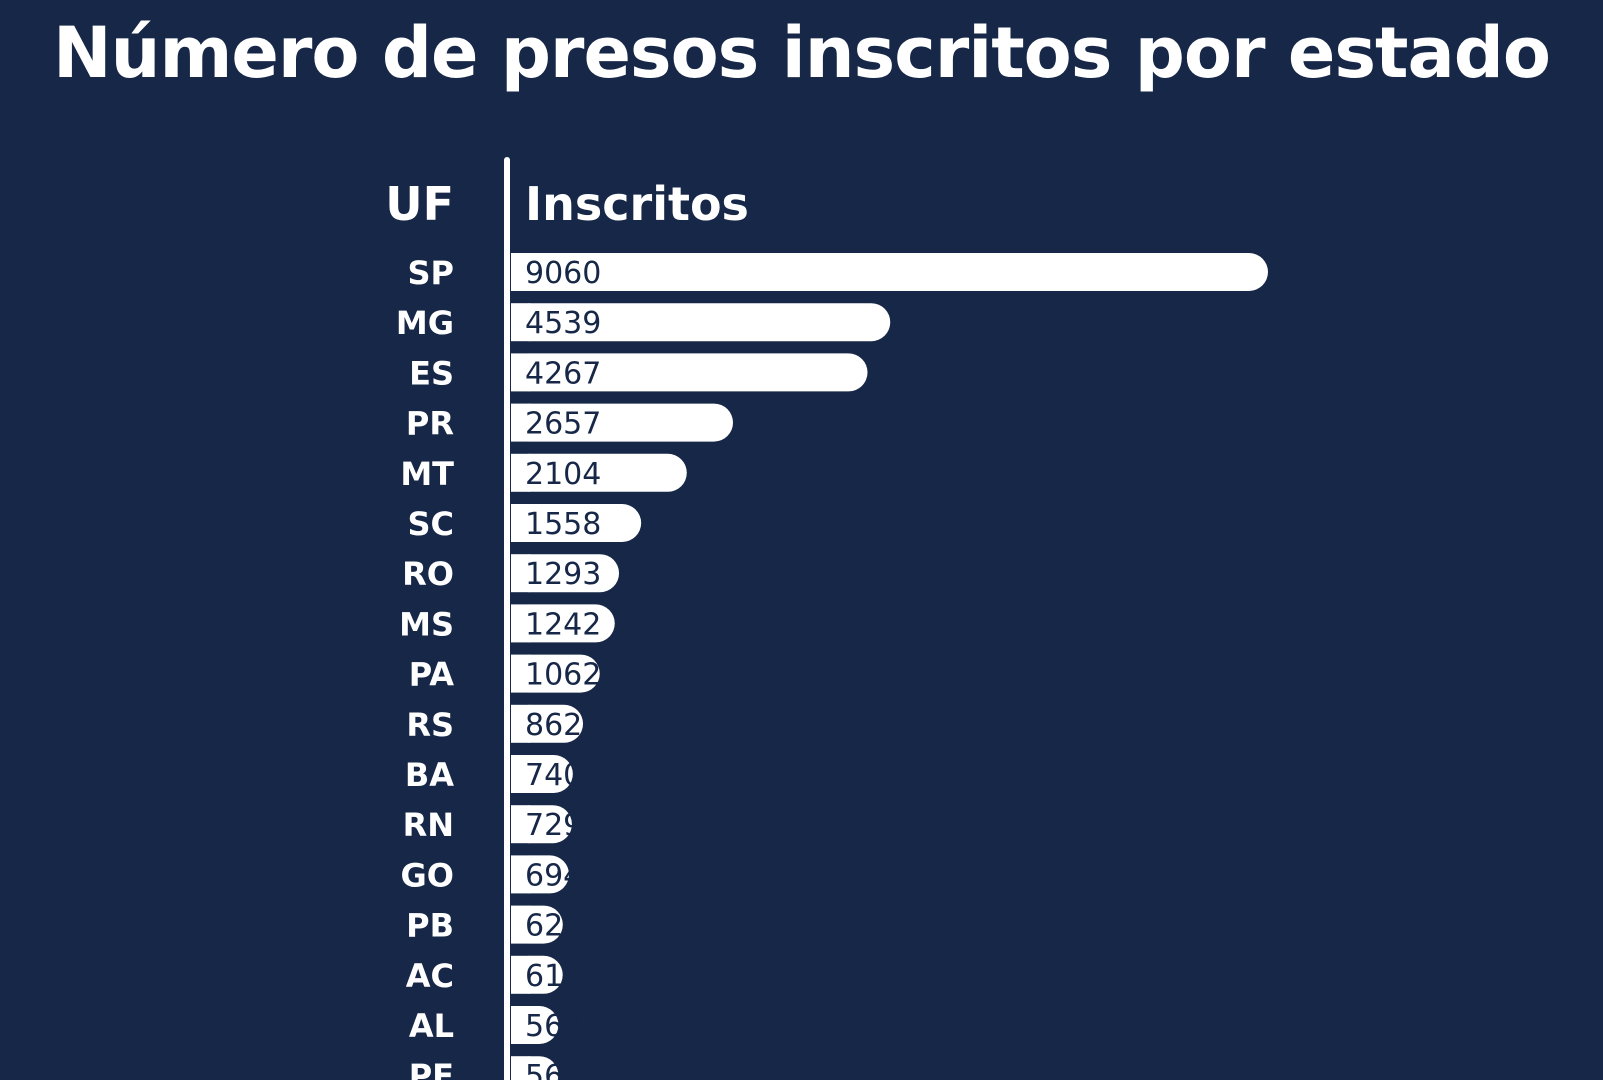 The width and height of the screenshot is (1603, 1080). Describe the element at coordinates (492, 824) in the screenshot. I see `bar-row-rn: RN 729` at that location.